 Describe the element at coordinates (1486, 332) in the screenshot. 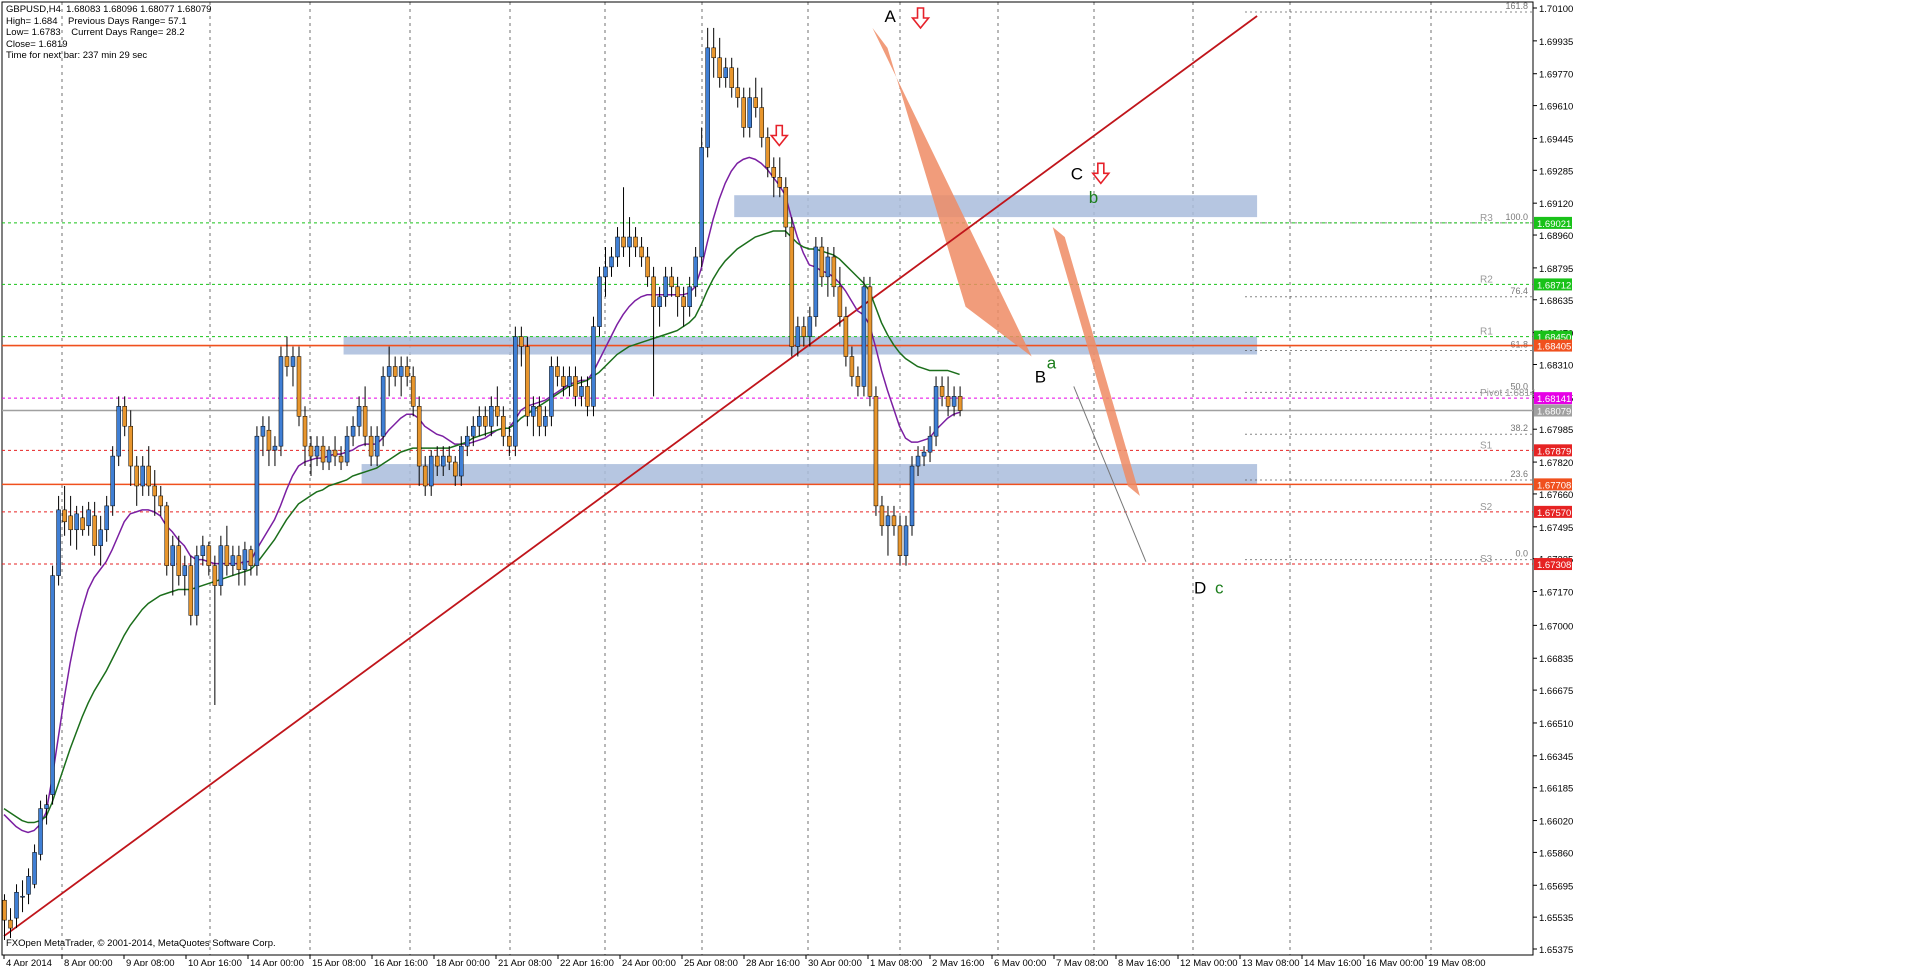

I see `pivot-label: R1` at that location.